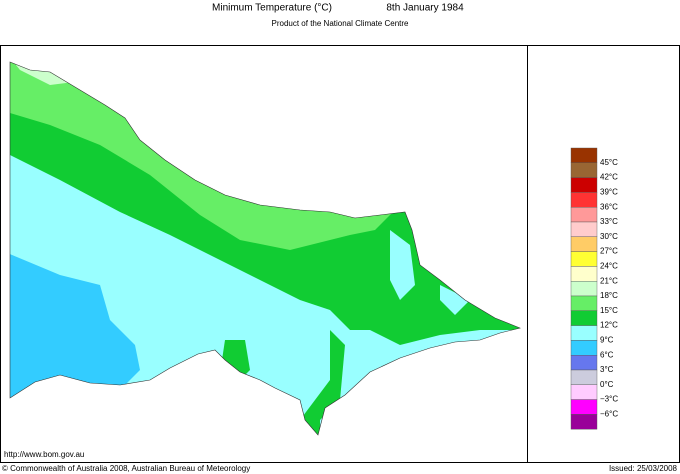 Image resolution: width=680 pixels, height=474 pixels. Describe the element at coordinates (609, 310) in the screenshot. I see `legend-label: 15°C` at that location.